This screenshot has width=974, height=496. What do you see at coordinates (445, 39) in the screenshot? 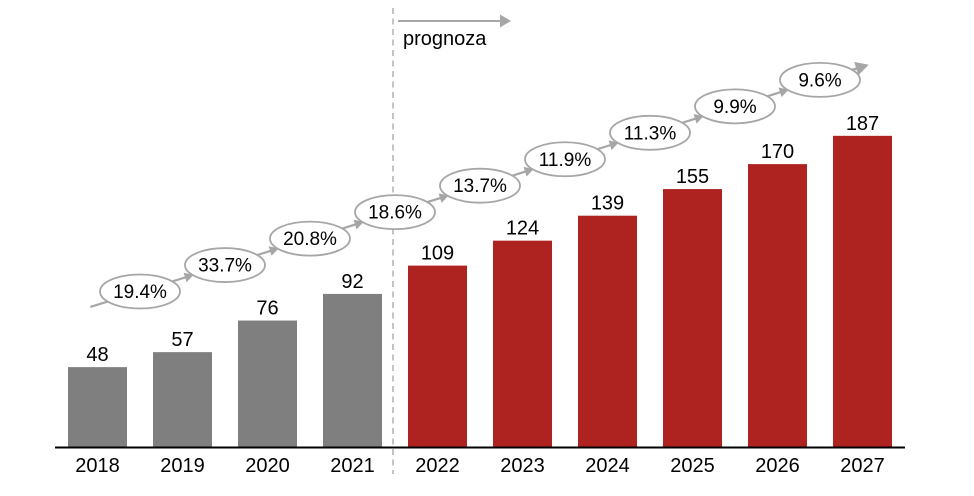
I see `forecast-label: prognoza` at bounding box center [445, 39].